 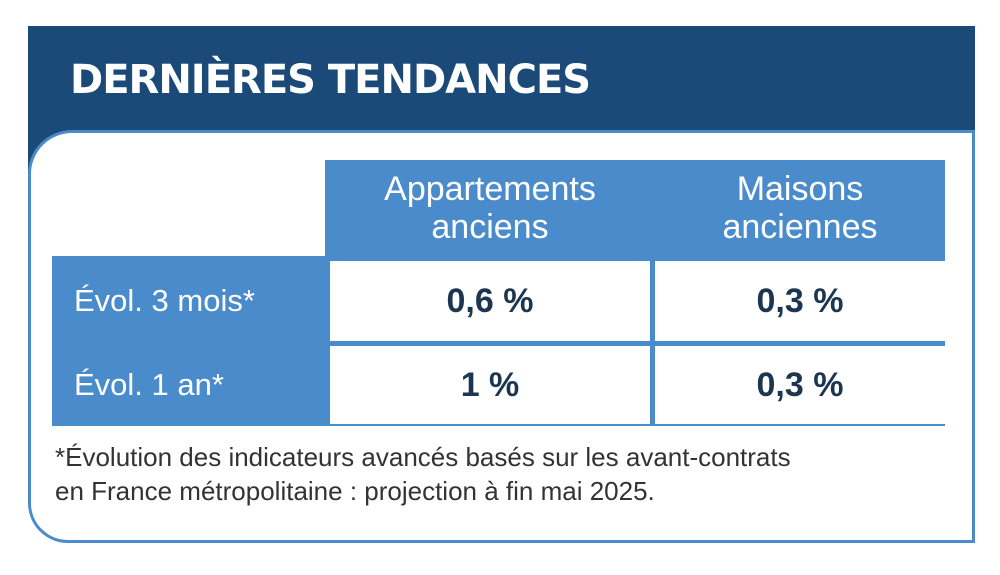 I want to click on value-cell: 1 %, so click(x=490, y=385).